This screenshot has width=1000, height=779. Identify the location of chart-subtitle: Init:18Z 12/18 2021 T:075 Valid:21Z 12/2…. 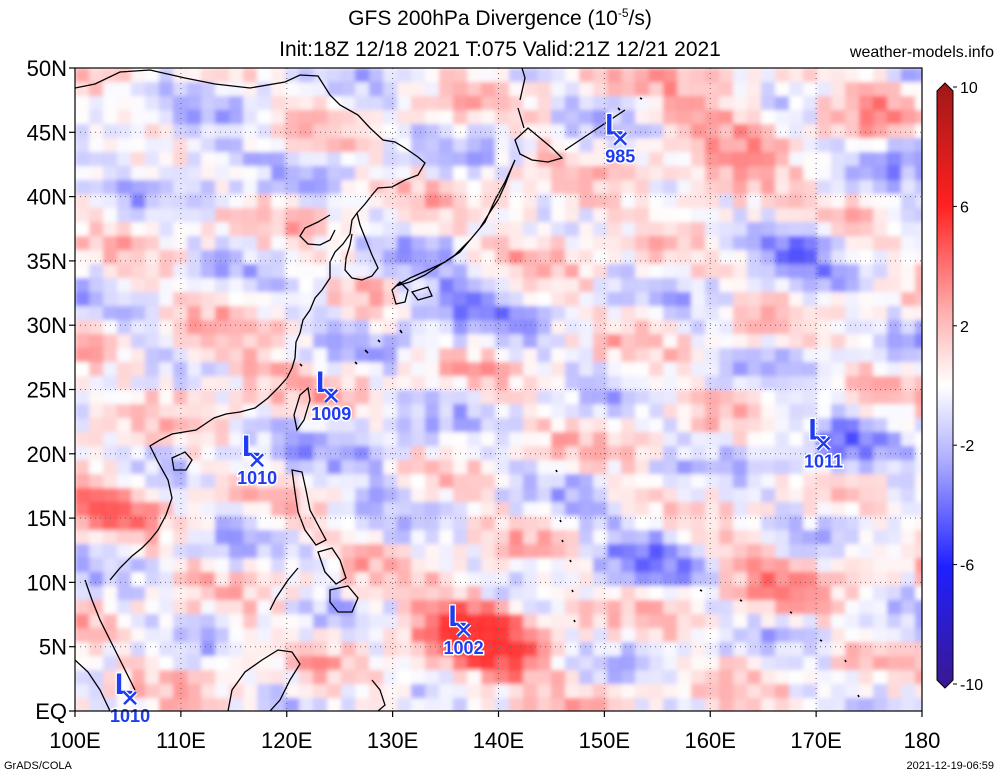
(500, 49).